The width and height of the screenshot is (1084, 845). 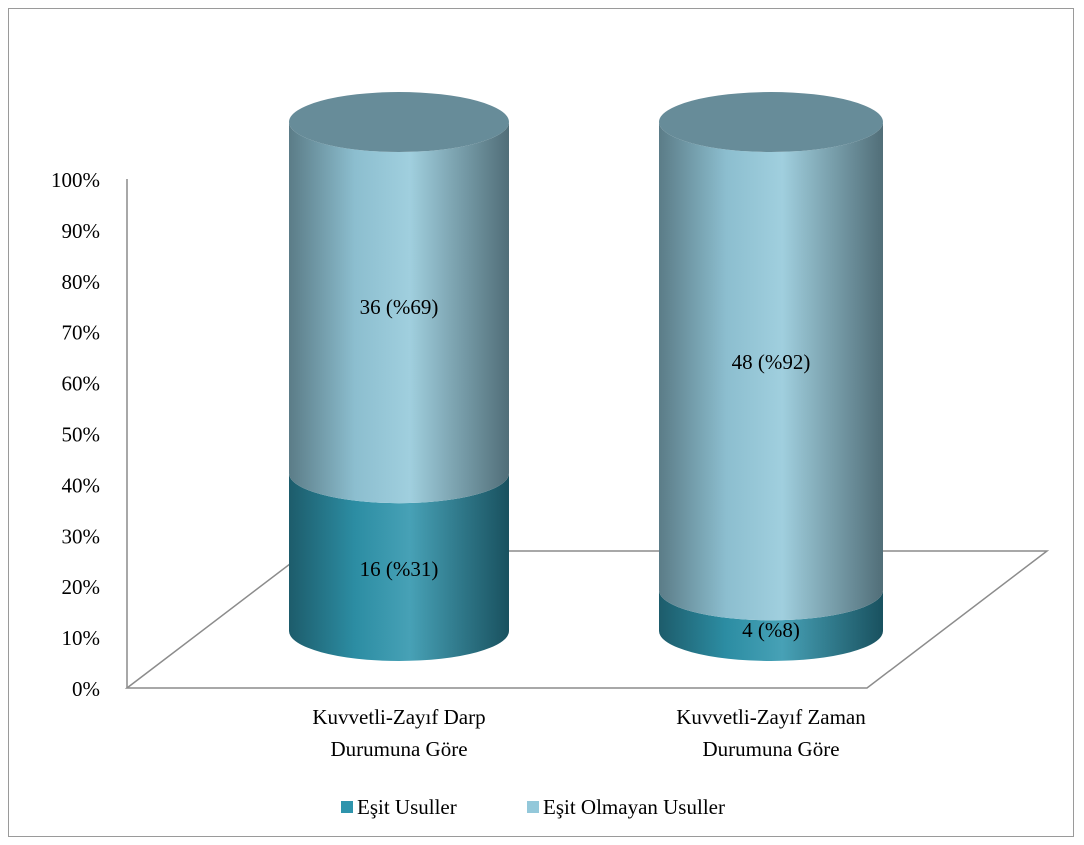 What do you see at coordinates (407, 807) in the screenshot?
I see `legend-label: Eşit Usuller` at bounding box center [407, 807].